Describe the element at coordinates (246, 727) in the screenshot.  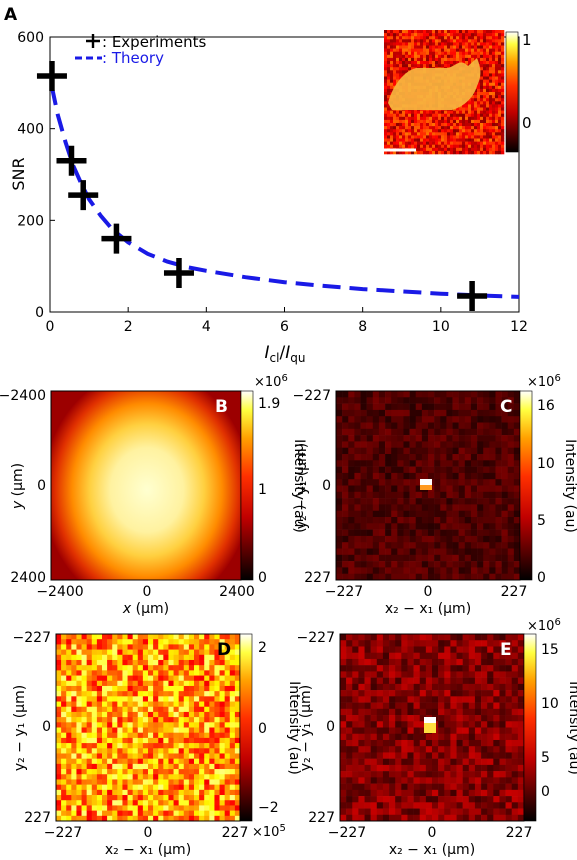
I see `panel-d-colorbar` at that location.